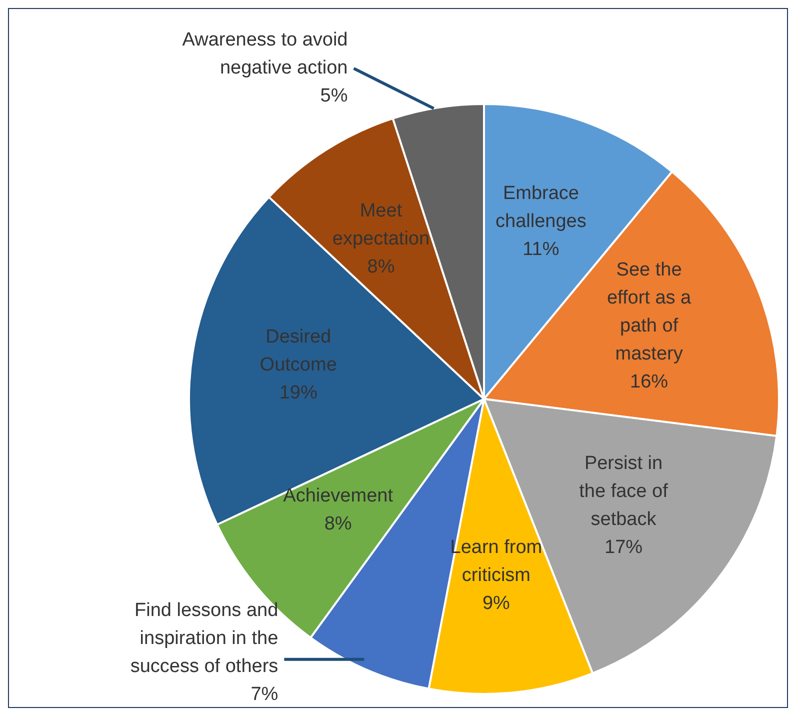  What do you see at coordinates (265, 53) in the screenshot?
I see `slice-label: Awareness to avoid negative action` at bounding box center [265, 53].